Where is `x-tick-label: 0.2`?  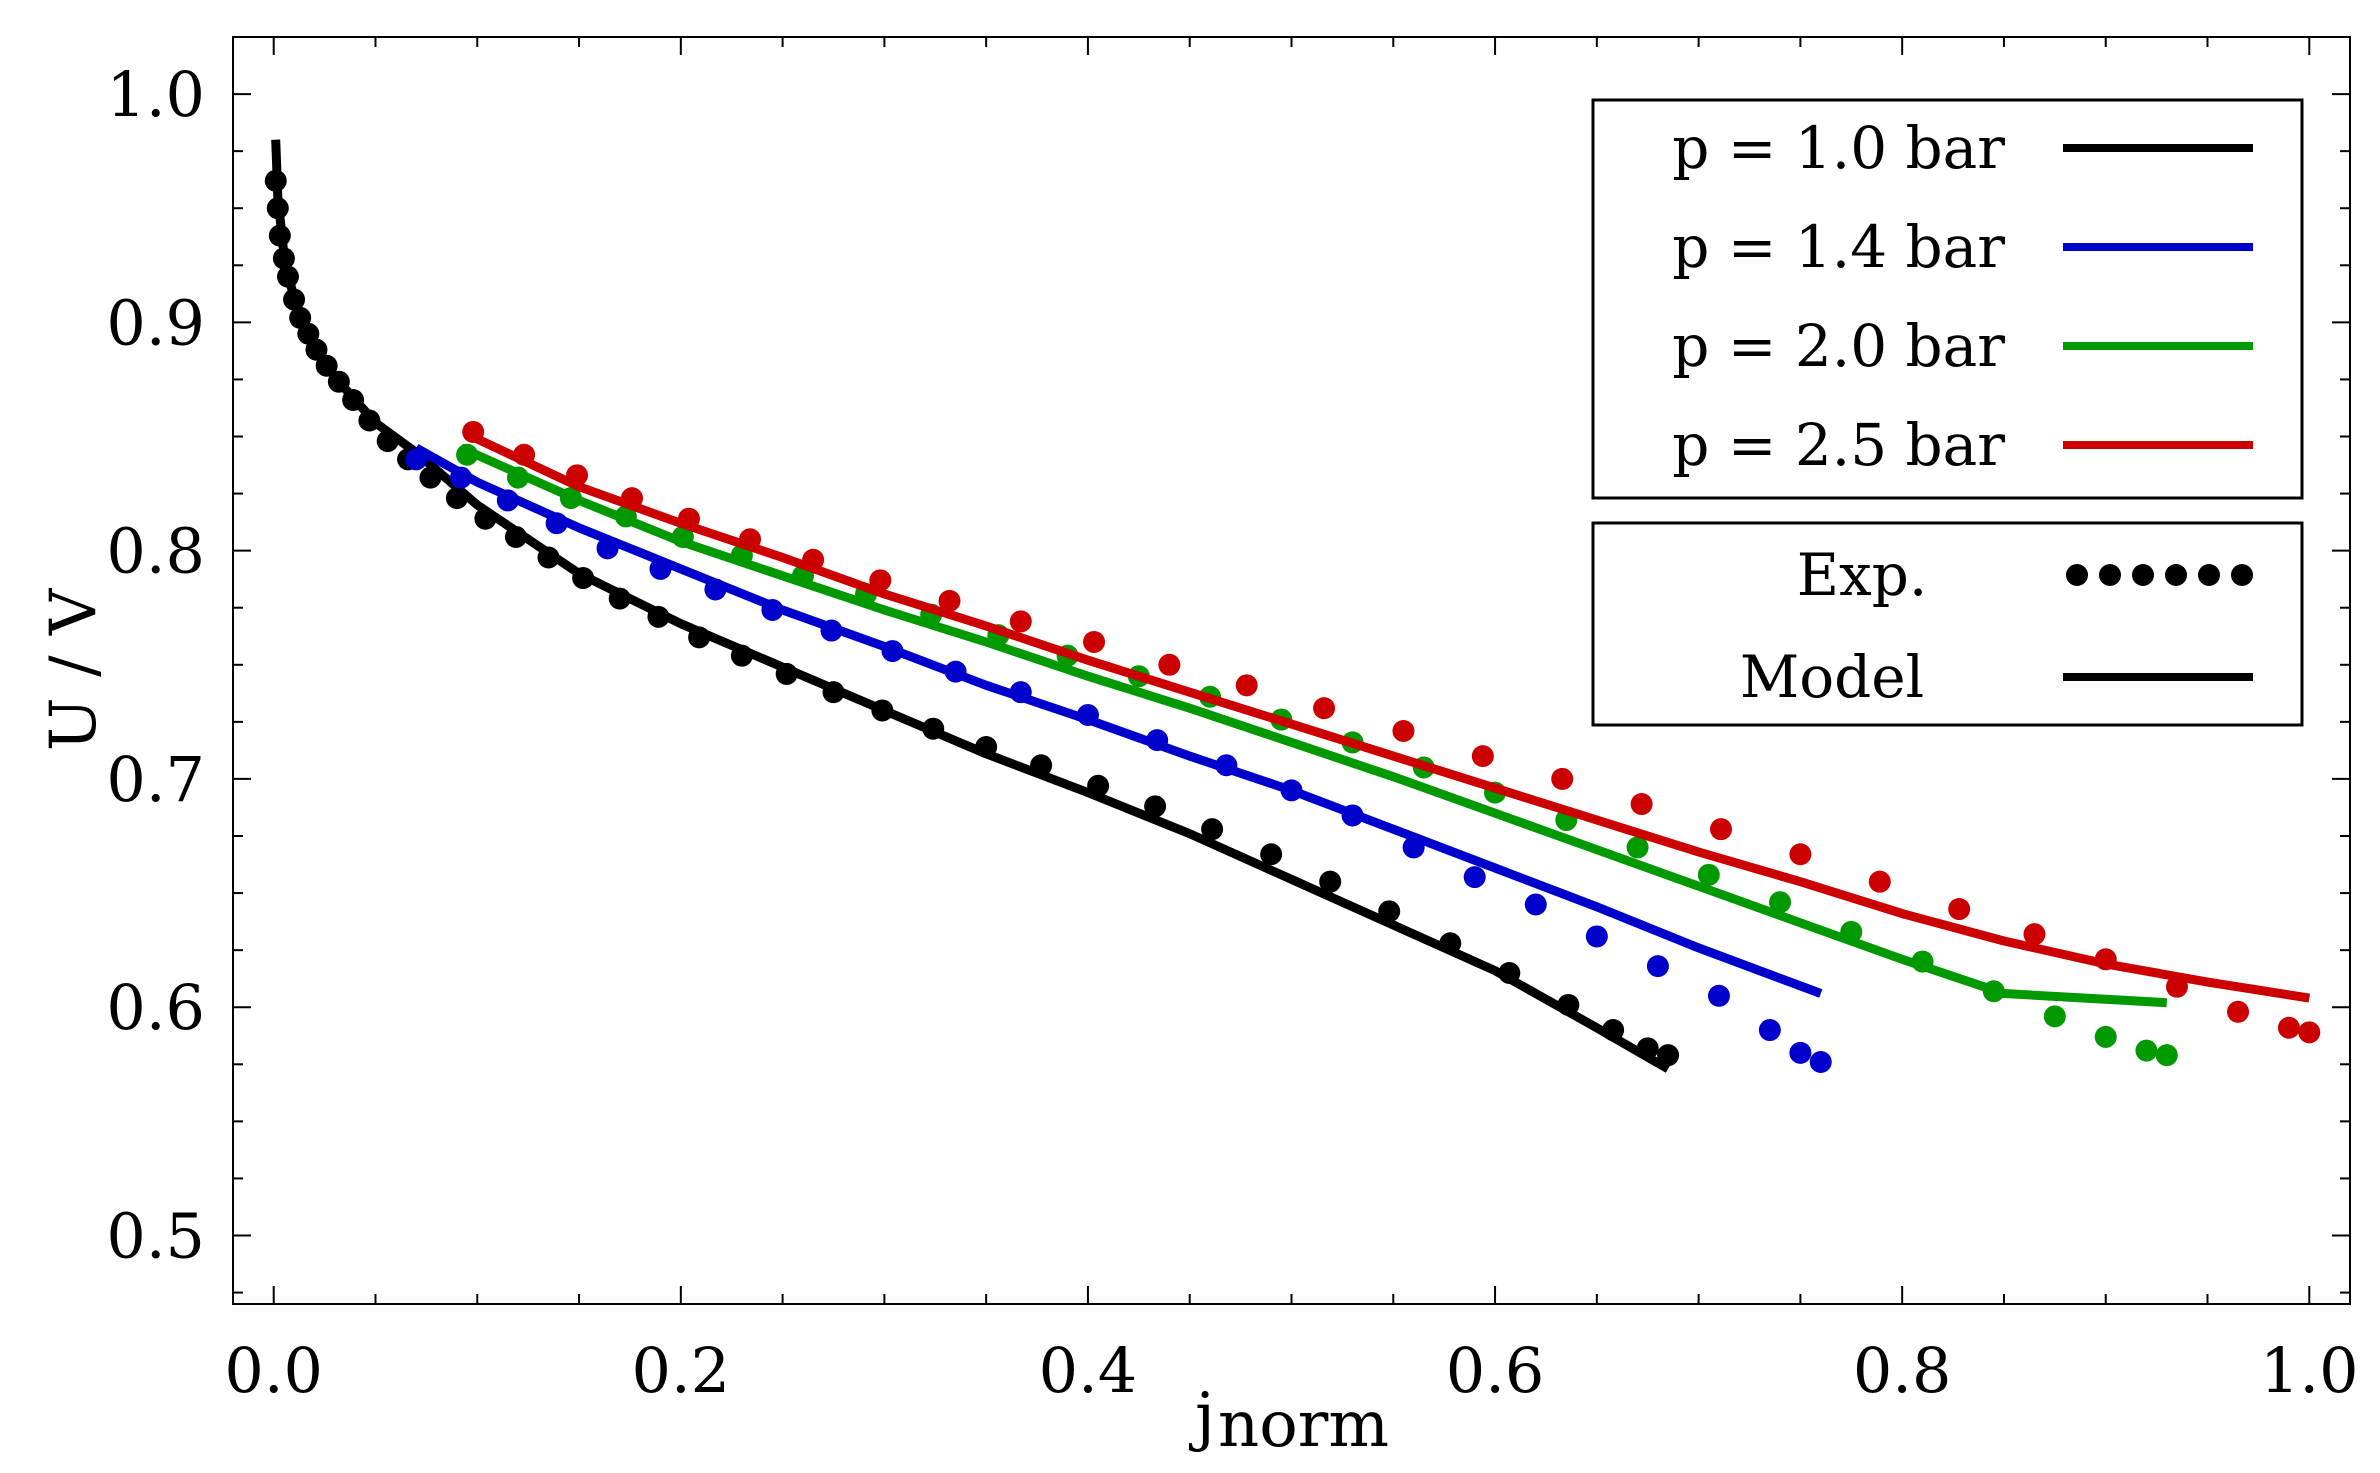
x-tick-label: 0.2 is located at coordinates (681, 1370).